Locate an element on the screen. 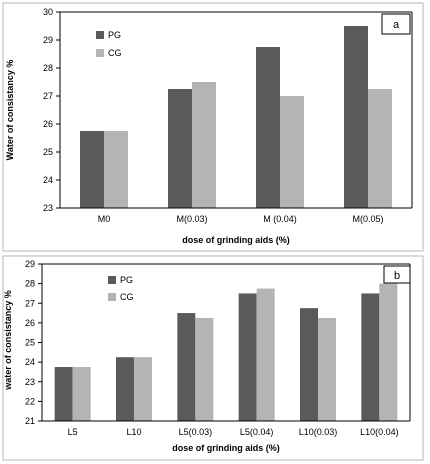 The height and width of the screenshot is (464, 430). x-category-label: M (0.04) is located at coordinates (280, 219).